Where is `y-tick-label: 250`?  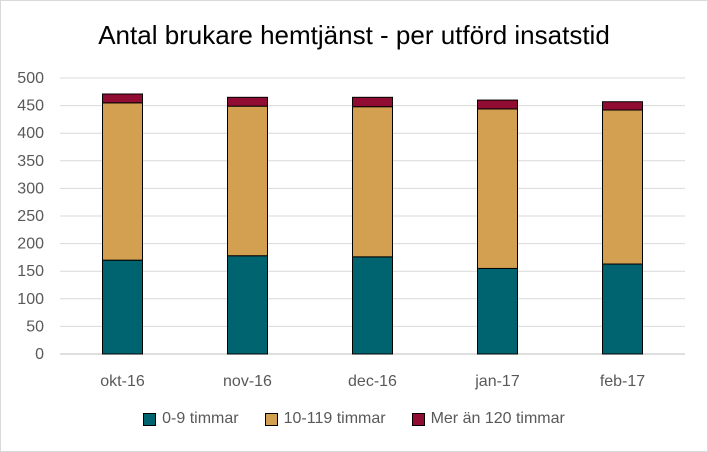
y-tick-label: 250 is located at coordinates (30, 216).